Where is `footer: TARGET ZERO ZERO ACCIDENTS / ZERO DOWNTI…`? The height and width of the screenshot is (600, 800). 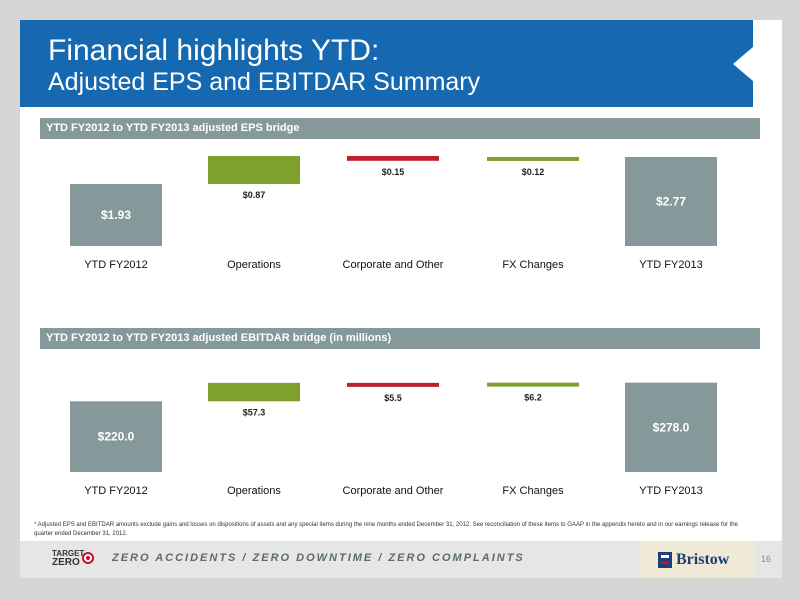 footer: TARGET ZERO ZERO ACCIDENTS / ZERO DOWNTI… is located at coordinates (401, 559).